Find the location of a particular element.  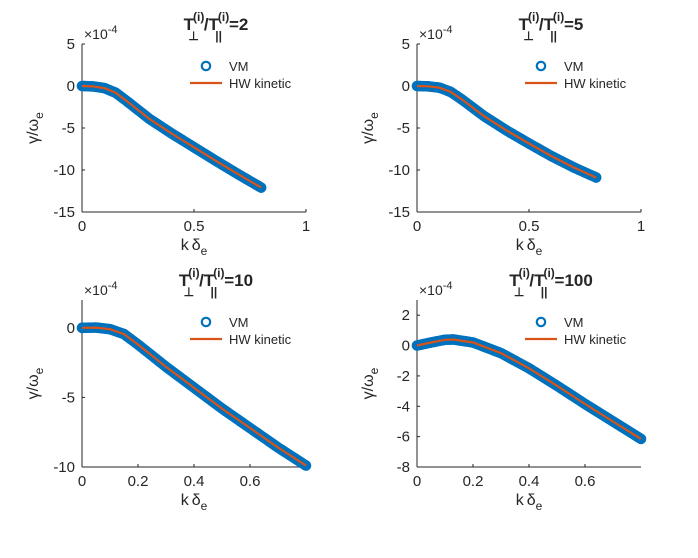

panel-title: T(i) ⊥/T(i) ||=10 is located at coordinates (216, 282).